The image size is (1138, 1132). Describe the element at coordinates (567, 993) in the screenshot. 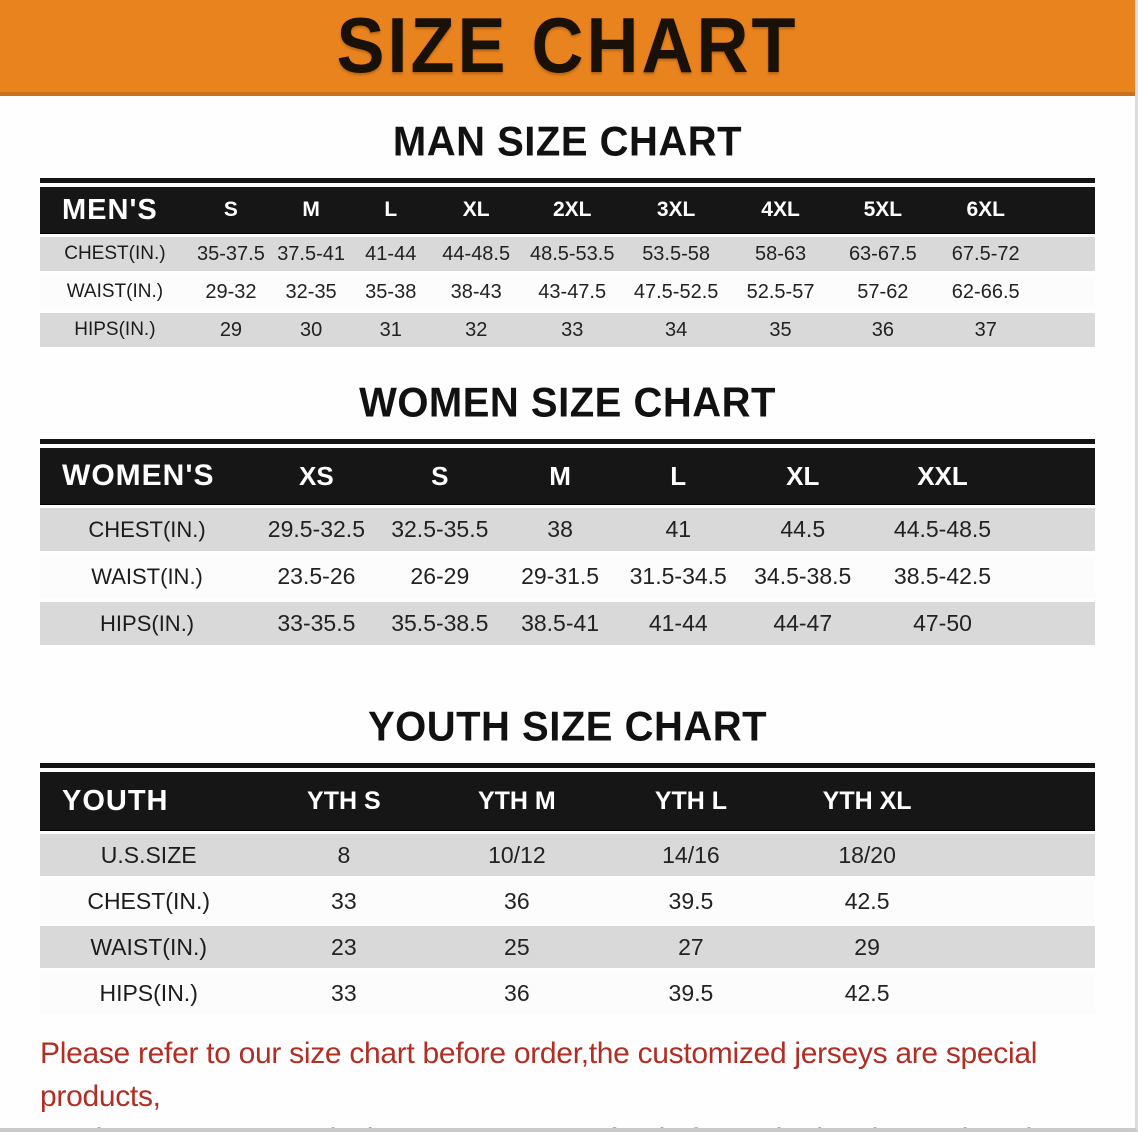

I see `table-row: HIPS(IN.) 33 36 39.5 42.5` at that location.